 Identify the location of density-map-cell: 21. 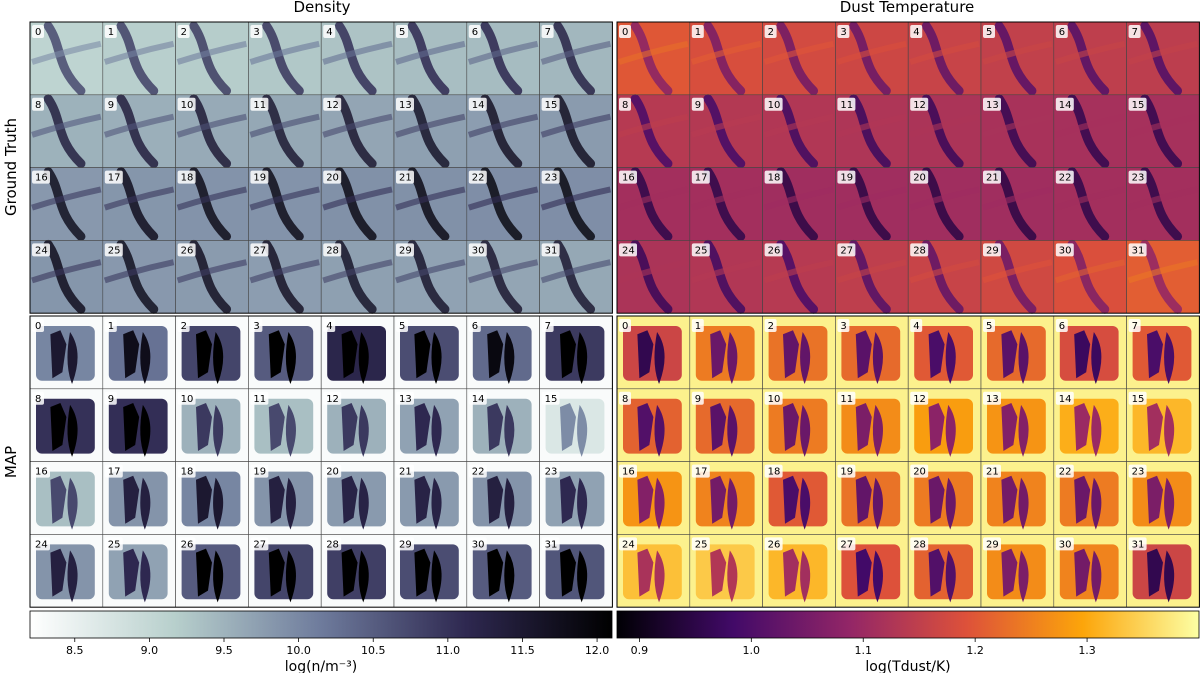
(430, 498).